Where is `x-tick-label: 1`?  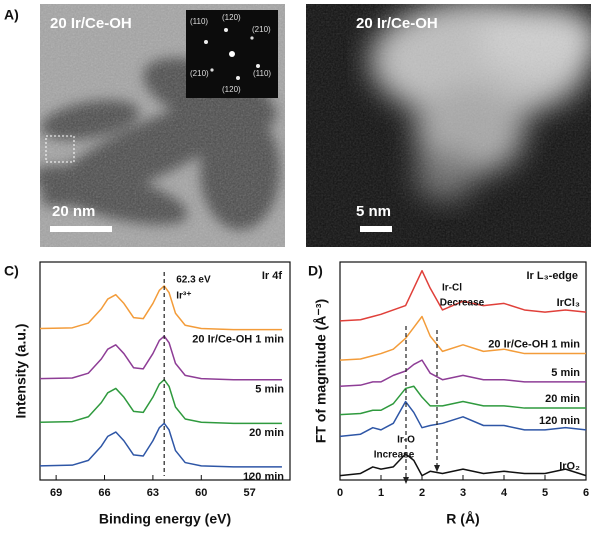 x-tick-label: 1 is located at coordinates (381, 493).